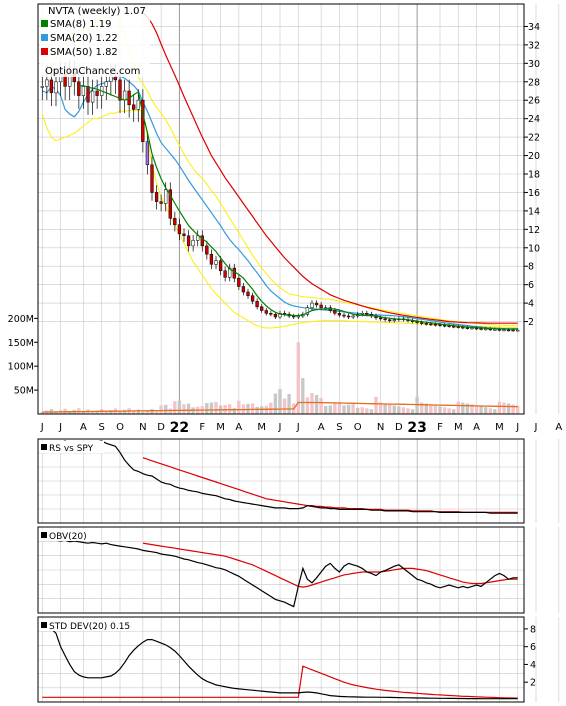 The height and width of the screenshot is (706, 566). I want to click on x-tick-label: D, so click(161, 427).